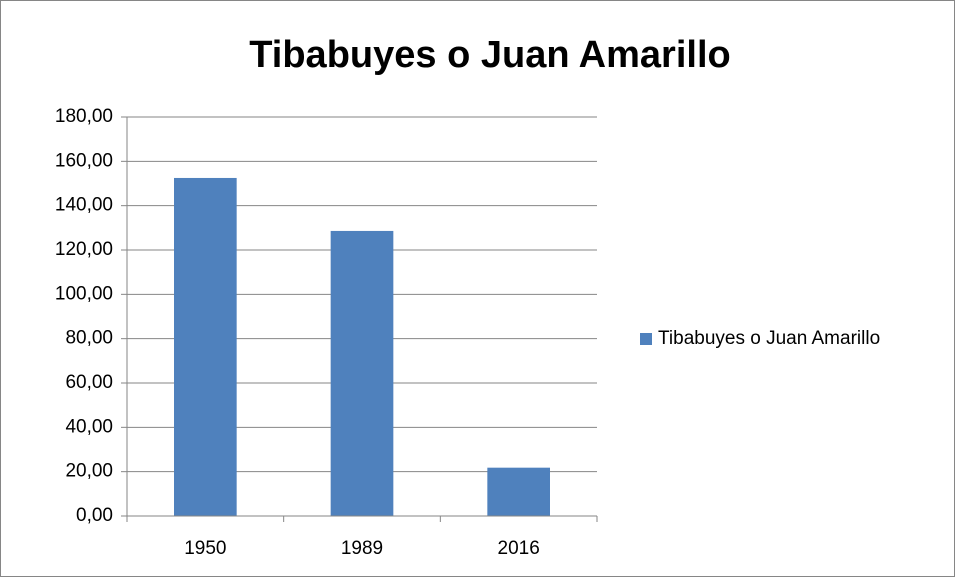 This screenshot has width=956, height=578. Describe the element at coordinates (205, 548) in the screenshot. I see `x-tick-label: 1950` at that location.